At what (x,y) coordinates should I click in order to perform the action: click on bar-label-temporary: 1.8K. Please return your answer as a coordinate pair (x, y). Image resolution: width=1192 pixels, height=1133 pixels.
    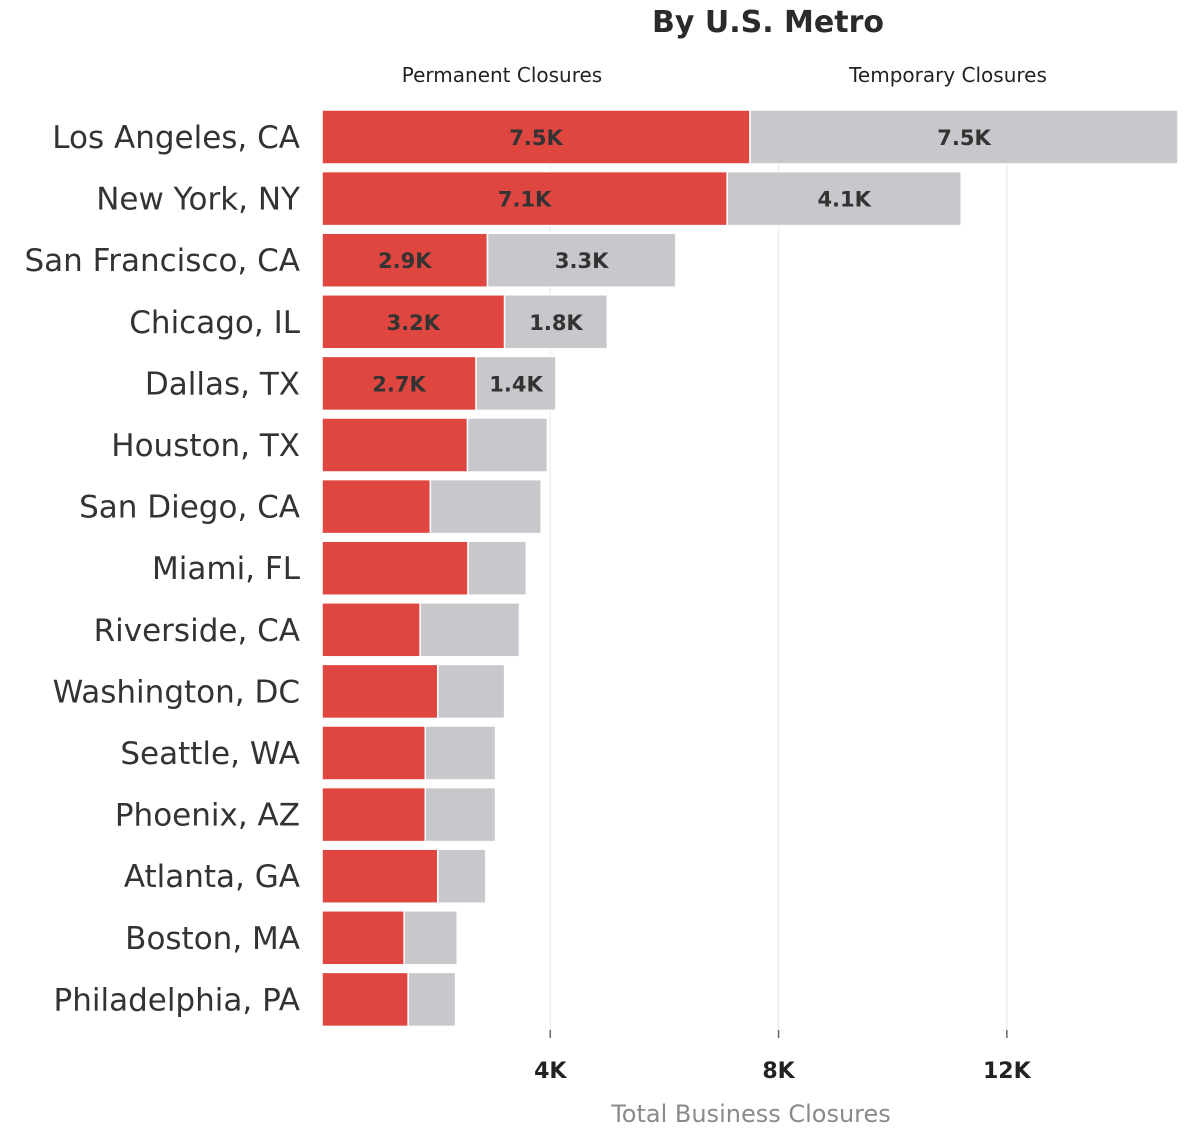
    Looking at the image, I should click on (556, 323).